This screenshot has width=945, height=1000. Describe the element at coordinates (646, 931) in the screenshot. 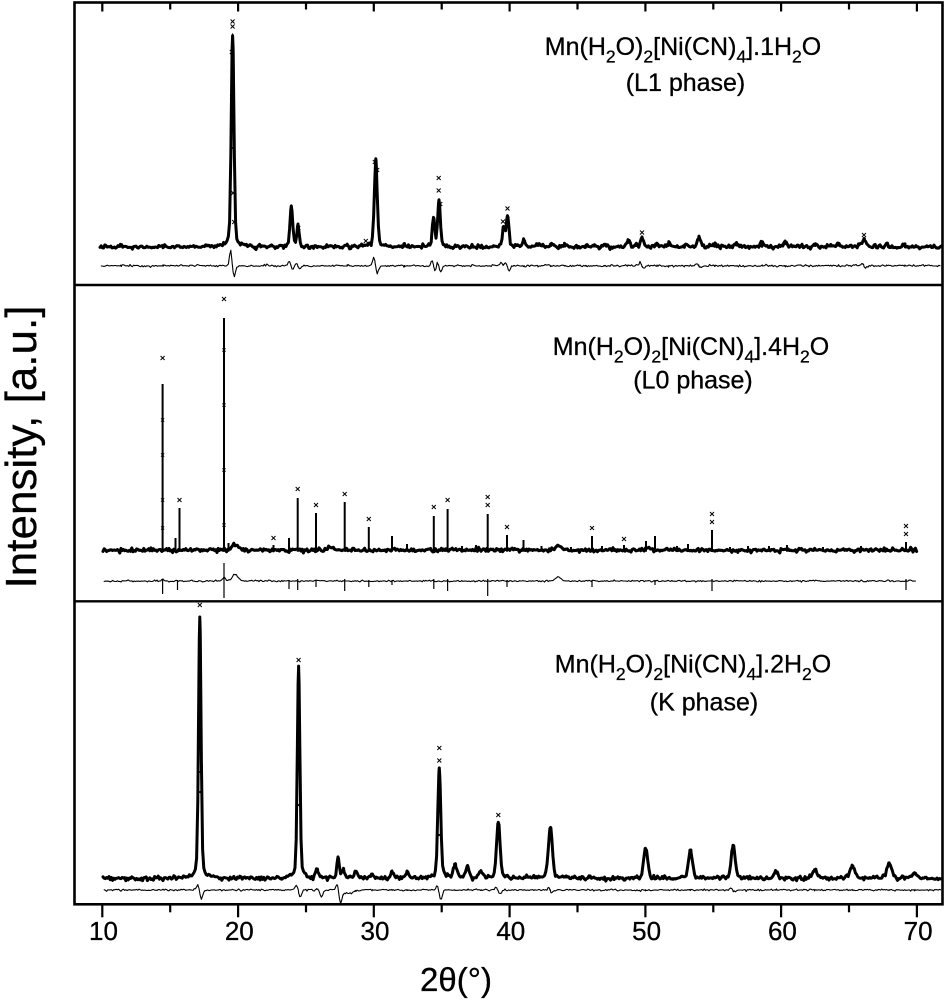

I see `svg-text: 50` at that location.